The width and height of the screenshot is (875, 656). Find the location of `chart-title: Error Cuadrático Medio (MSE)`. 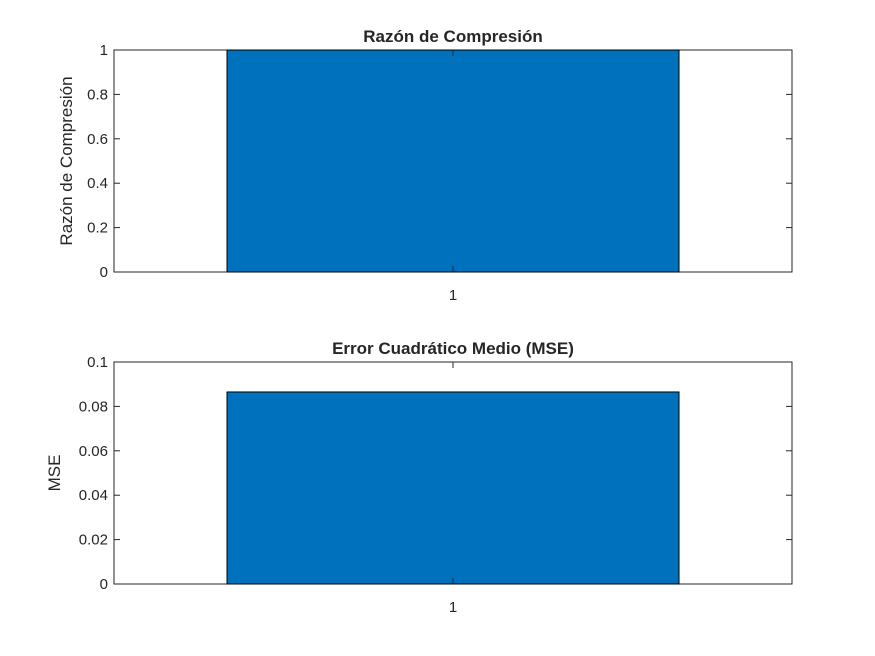

chart-title: Error Cuadrático Medio (MSE) is located at coordinates (453, 348).